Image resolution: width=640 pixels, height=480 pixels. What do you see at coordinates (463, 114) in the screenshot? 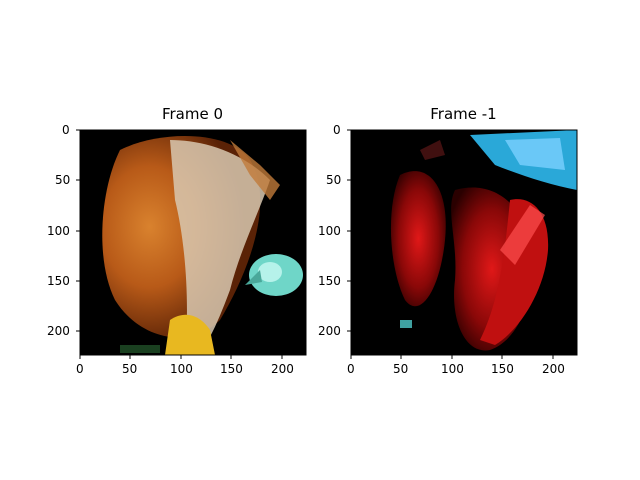
I see `panel-title-frame-last: Frame -1` at bounding box center [463, 114].